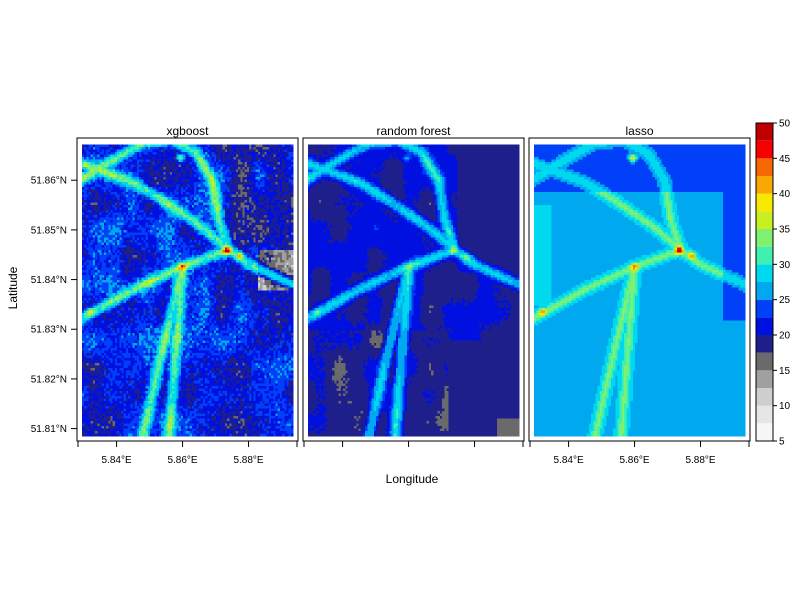 The width and height of the screenshot is (800, 600). I want to click on y-tick-label: 51.81°N, so click(49, 429).